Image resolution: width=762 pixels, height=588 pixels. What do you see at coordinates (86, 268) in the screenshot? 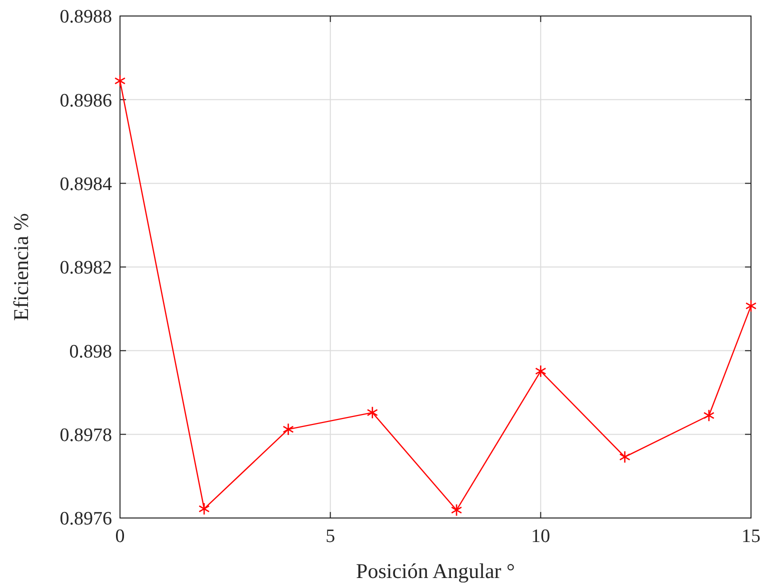
I see `y-tick-label: 0.8982` at bounding box center [86, 268].